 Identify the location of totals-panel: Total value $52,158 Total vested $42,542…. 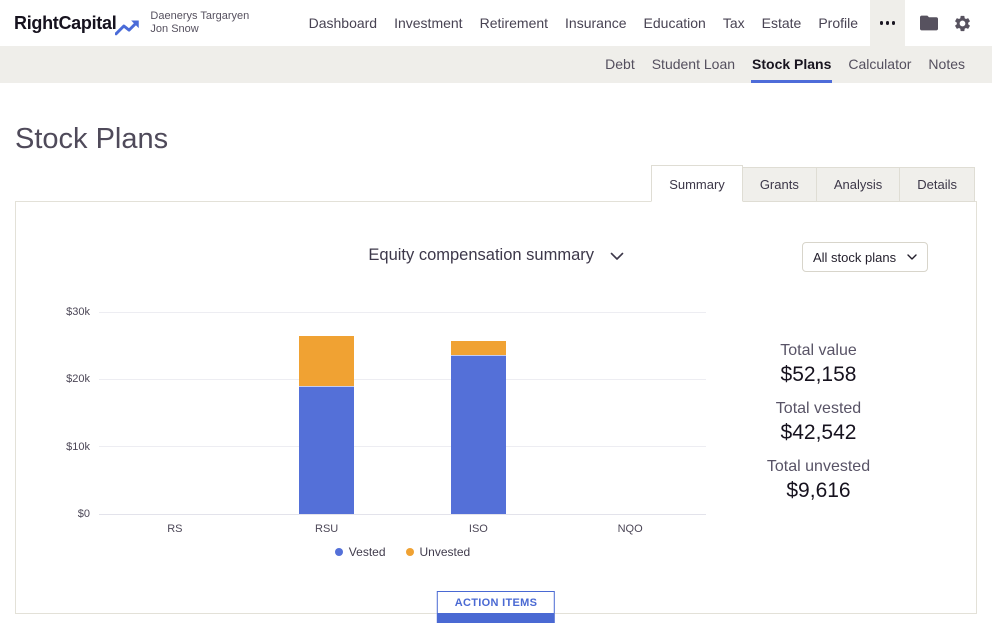
(818, 429).